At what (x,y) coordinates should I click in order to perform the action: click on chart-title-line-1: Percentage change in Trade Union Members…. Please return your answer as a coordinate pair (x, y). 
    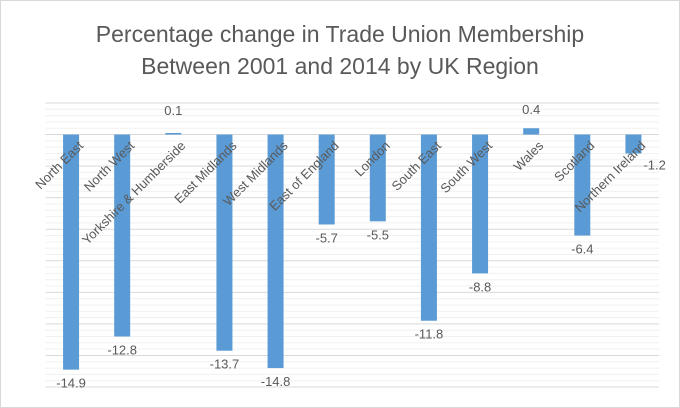
    Looking at the image, I should click on (340, 34).